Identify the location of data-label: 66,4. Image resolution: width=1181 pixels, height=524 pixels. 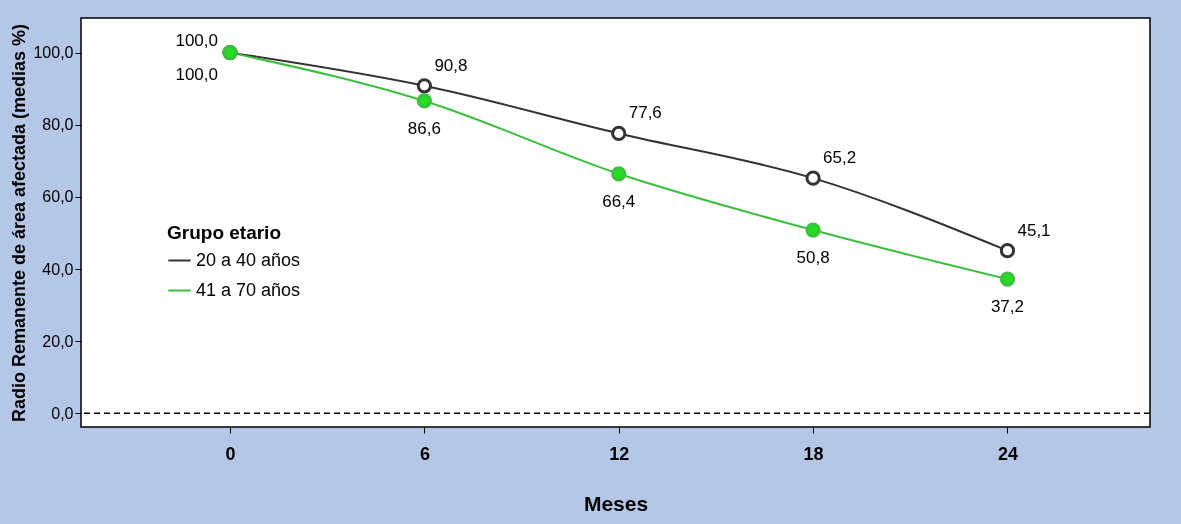
(619, 201).